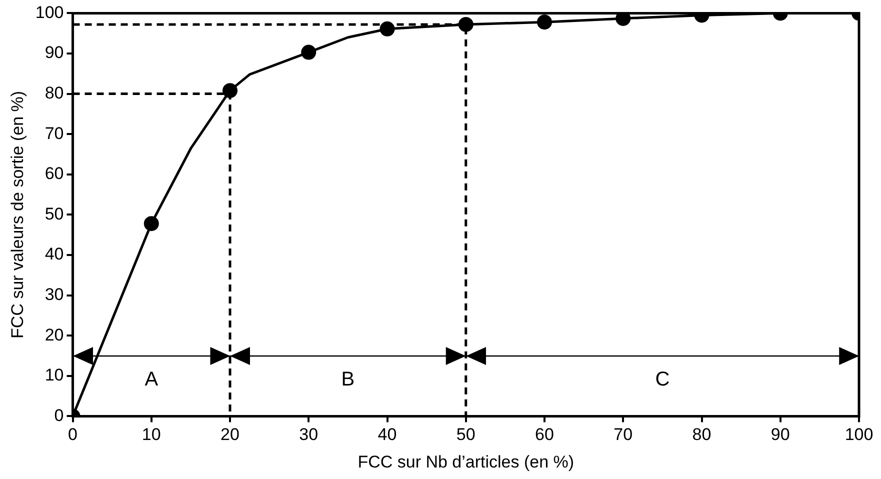 This screenshot has height=479, width=881. Describe the element at coordinates (662, 379) in the screenshot. I see `annotation: C` at that location.